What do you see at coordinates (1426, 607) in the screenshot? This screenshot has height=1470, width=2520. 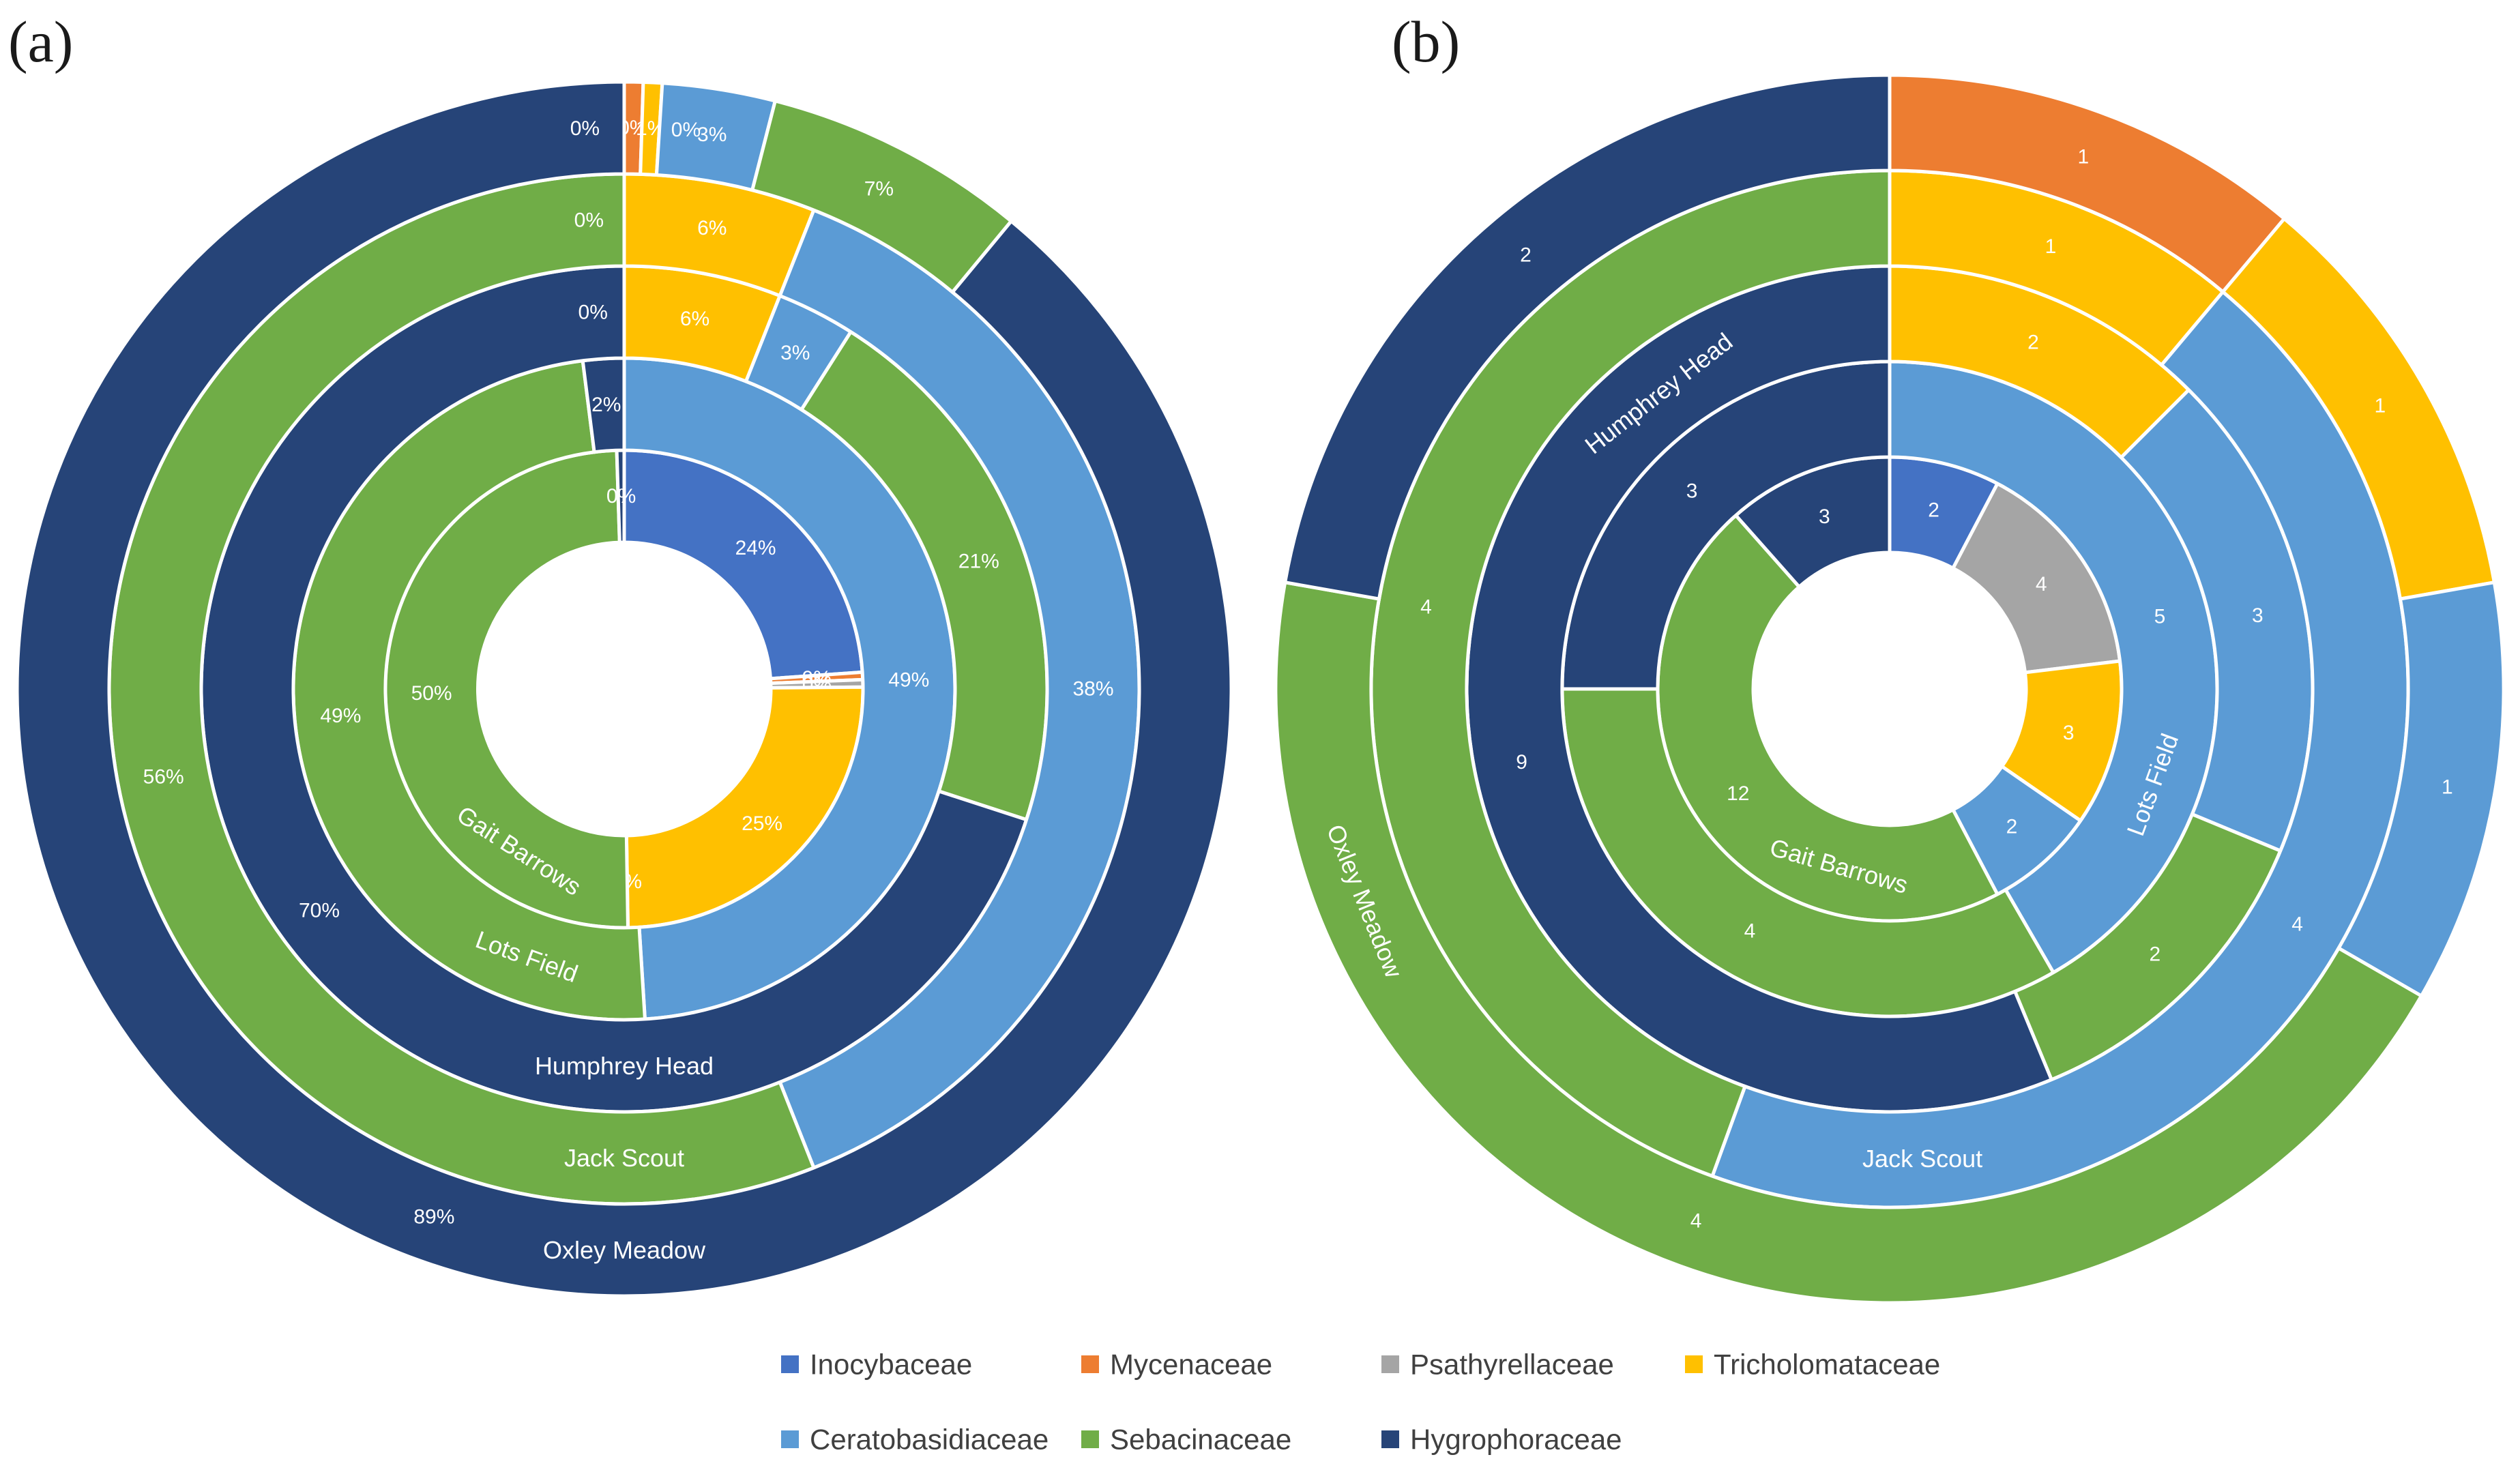 I see `c1-ring-jack-scout-sebacinaceae-value-label: 4` at bounding box center [1426, 607].